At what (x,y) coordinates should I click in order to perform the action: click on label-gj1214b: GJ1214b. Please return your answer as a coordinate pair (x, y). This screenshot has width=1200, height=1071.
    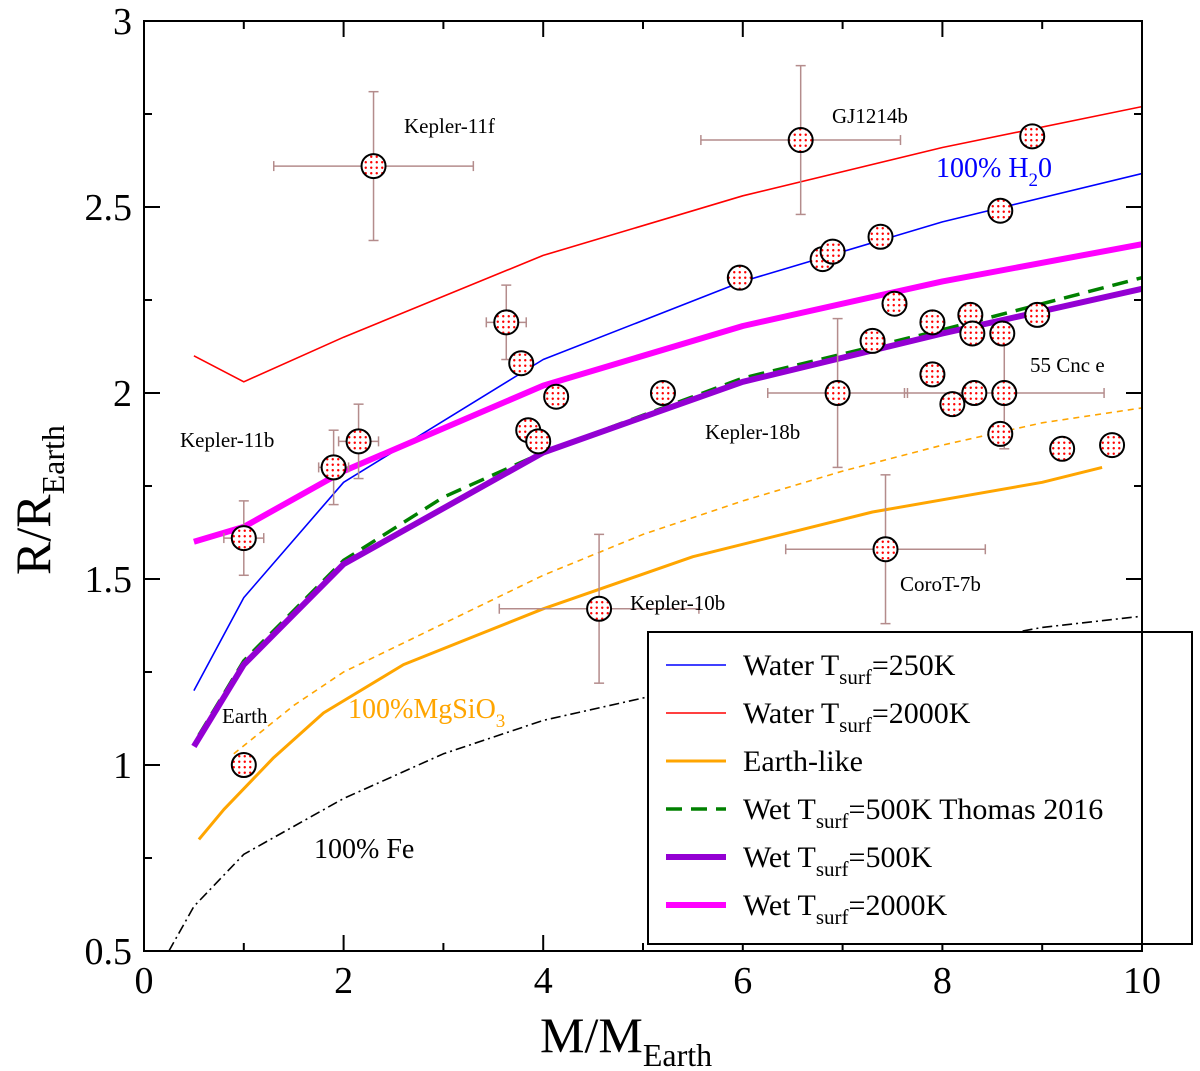
    Looking at the image, I should click on (870, 116).